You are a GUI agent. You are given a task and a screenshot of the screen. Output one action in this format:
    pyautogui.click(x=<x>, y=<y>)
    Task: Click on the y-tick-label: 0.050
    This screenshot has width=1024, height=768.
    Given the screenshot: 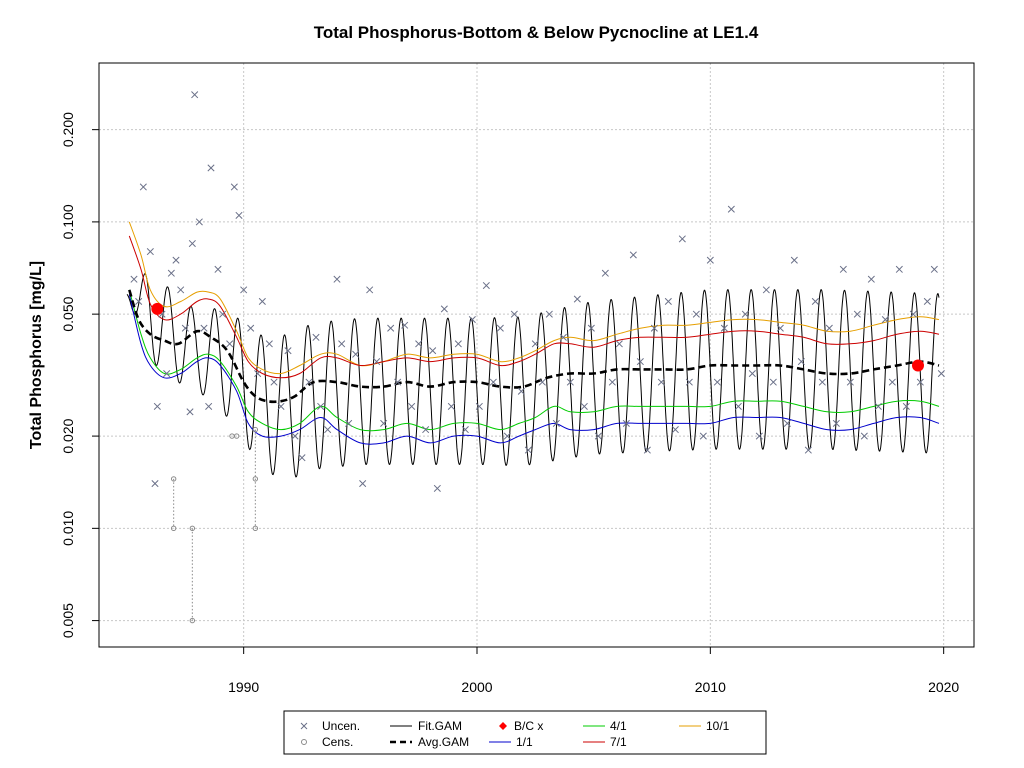 What is the action you would take?
    pyautogui.click(x=68, y=313)
    